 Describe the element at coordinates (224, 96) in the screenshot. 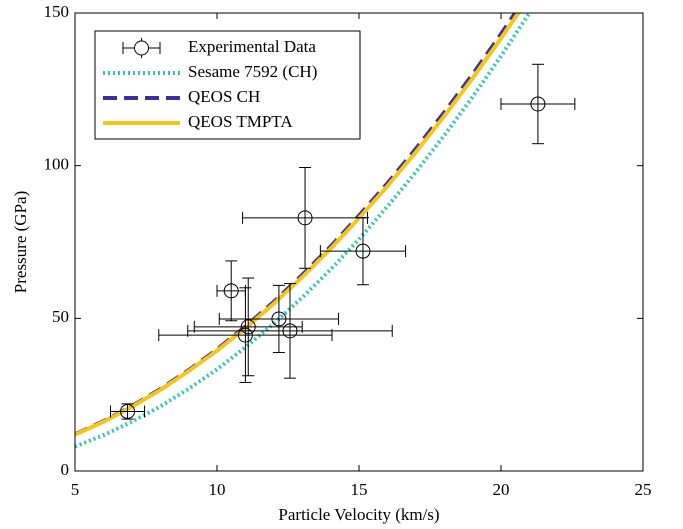

I see `legend-label: QEOS CH` at that location.